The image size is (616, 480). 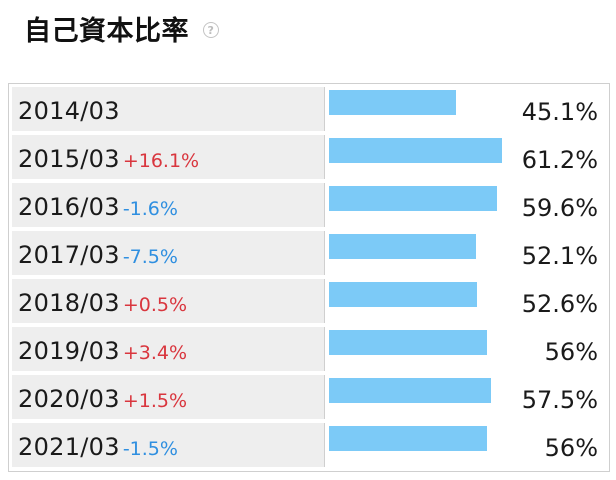 What do you see at coordinates (559, 207) in the screenshot?
I see `value-label: 59.6%` at bounding box center [559, 207].